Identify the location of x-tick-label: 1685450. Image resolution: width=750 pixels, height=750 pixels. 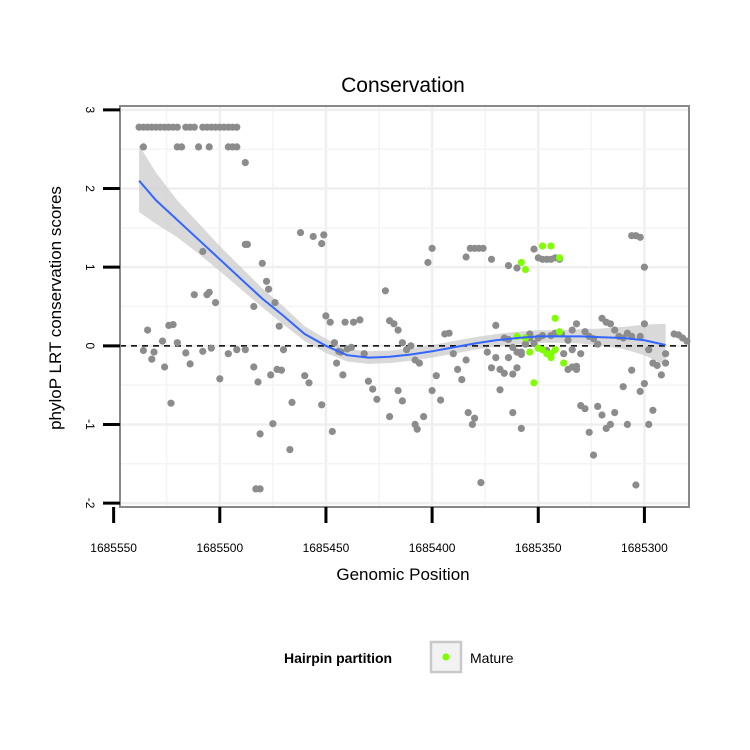
(326, 548).